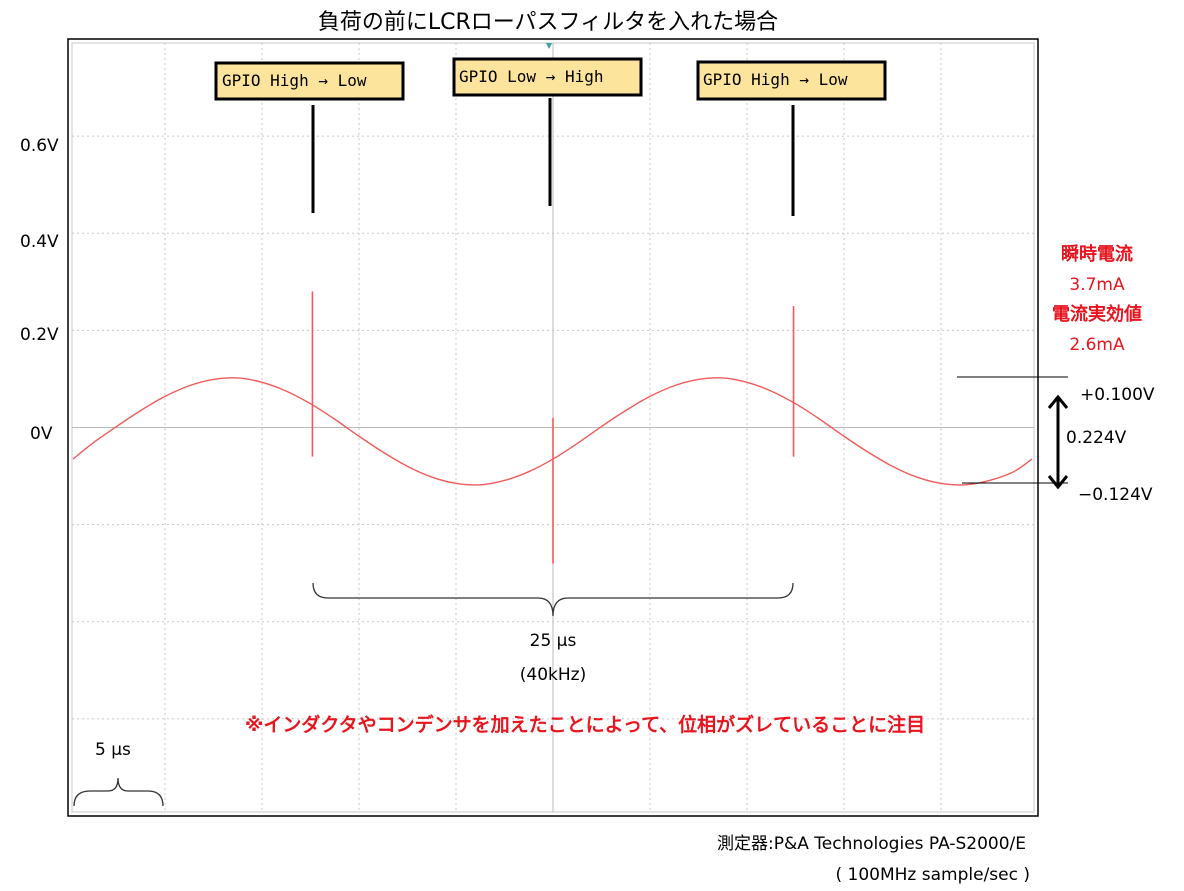  What do you see at coordinates (39, 290) in the screenshot?
I see `y-tick-labels: 0.6V 0.4V 0.2V 0V` at bounding box center [39, 290].